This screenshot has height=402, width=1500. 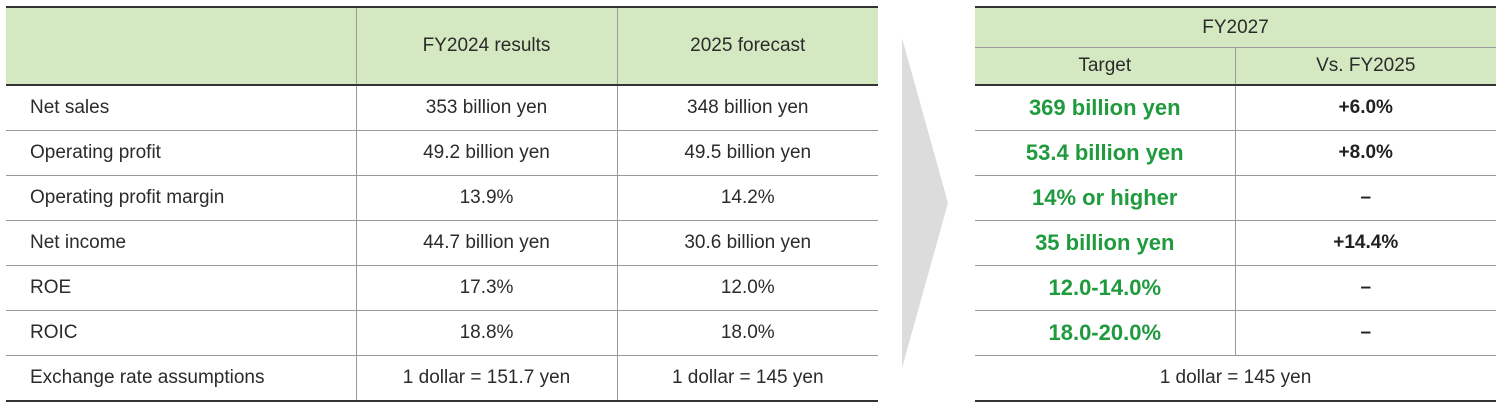 What do you see at coordinates (486, 378) in the screenshot?
I see `fy2024-value: 1 dollar = 151.7 yen` at bounding box center [486, 378].